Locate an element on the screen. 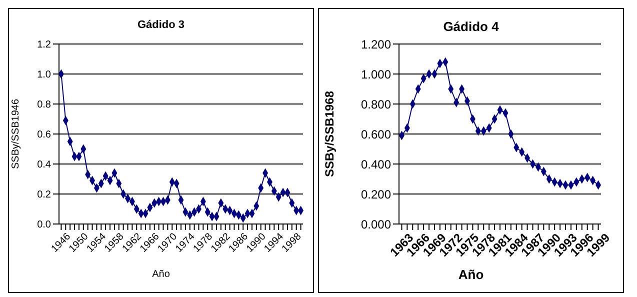  chart-title: Gádido 4 is located at coordinates (471, 26).